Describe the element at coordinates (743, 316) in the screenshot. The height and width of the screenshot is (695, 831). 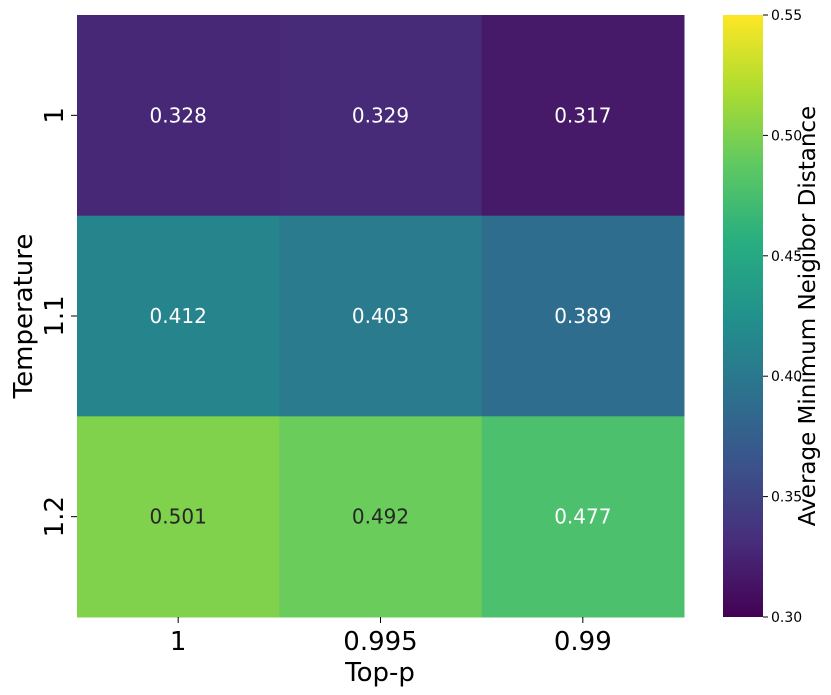
I see `colorbar` at that location.